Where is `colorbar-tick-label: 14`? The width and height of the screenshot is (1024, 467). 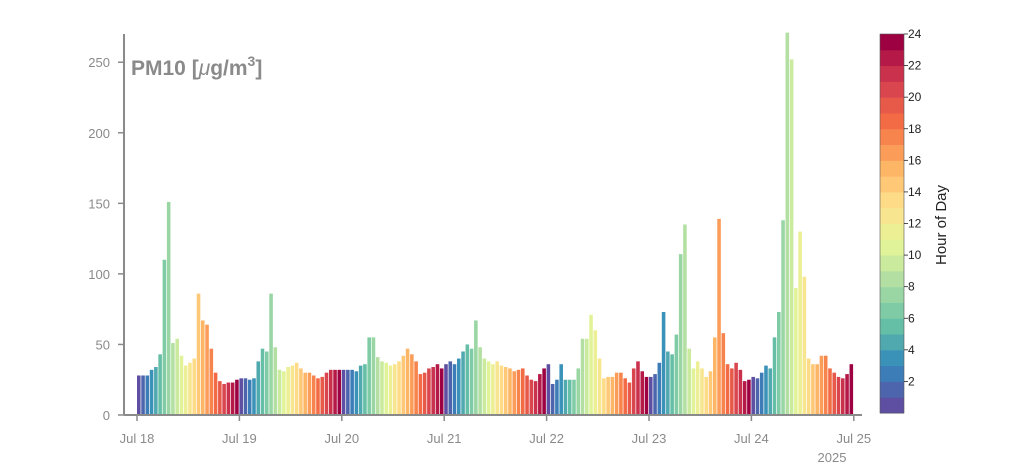
colorbar-tick-label: 14 is located at coordinates (915, 192).